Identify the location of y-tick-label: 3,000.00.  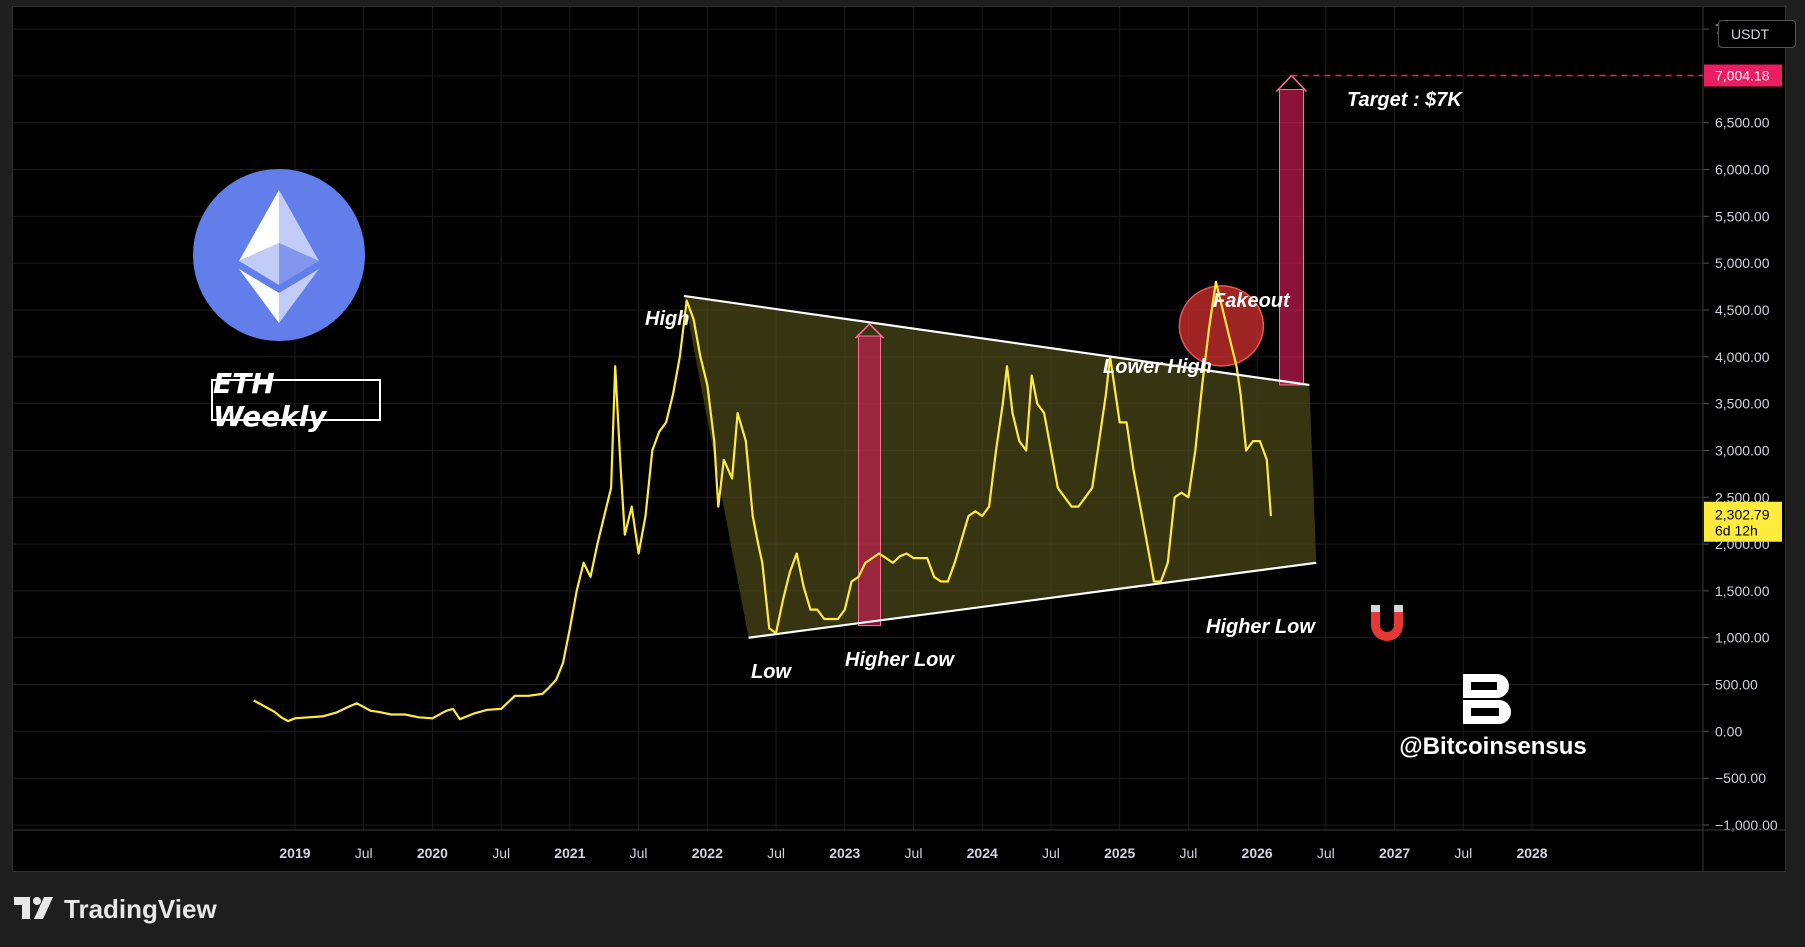
(1742, 450).